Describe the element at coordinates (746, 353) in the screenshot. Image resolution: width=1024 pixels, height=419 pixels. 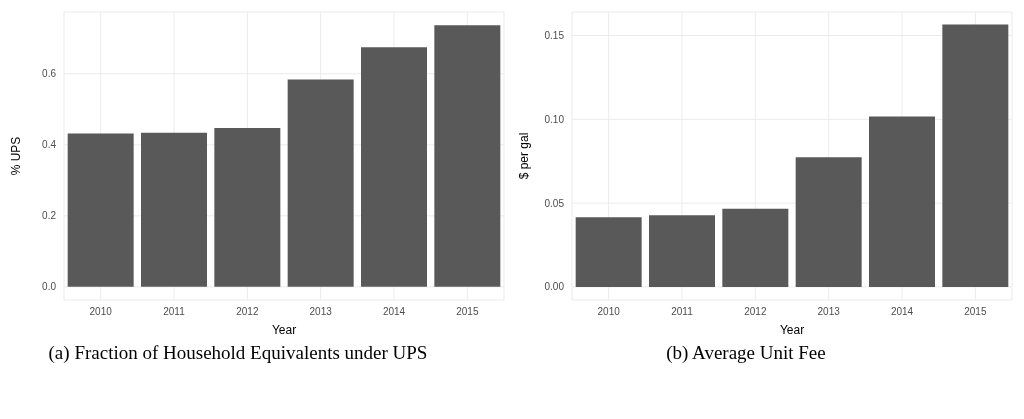
I see `text: (b) Average Unit Fee` at that location.